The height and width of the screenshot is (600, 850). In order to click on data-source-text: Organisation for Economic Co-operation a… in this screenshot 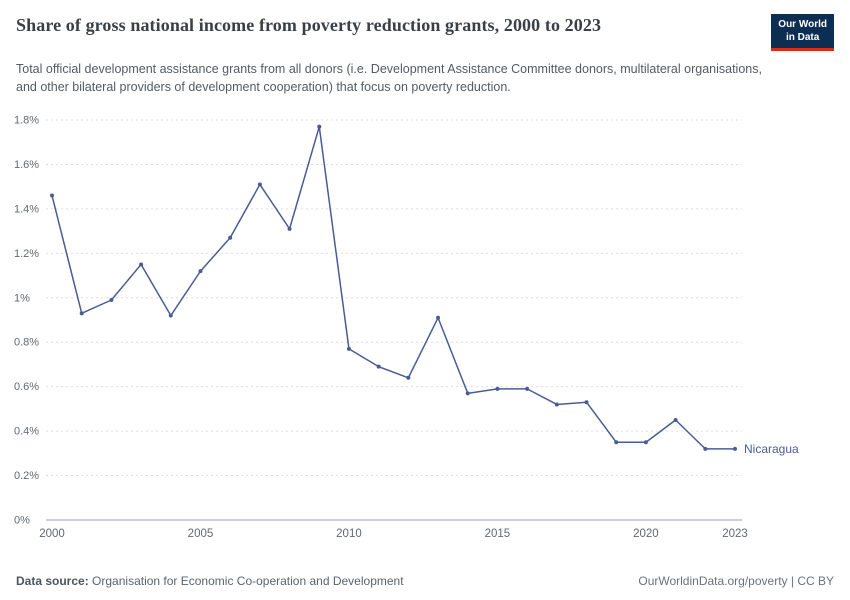, I will do `click(248, 581)`.